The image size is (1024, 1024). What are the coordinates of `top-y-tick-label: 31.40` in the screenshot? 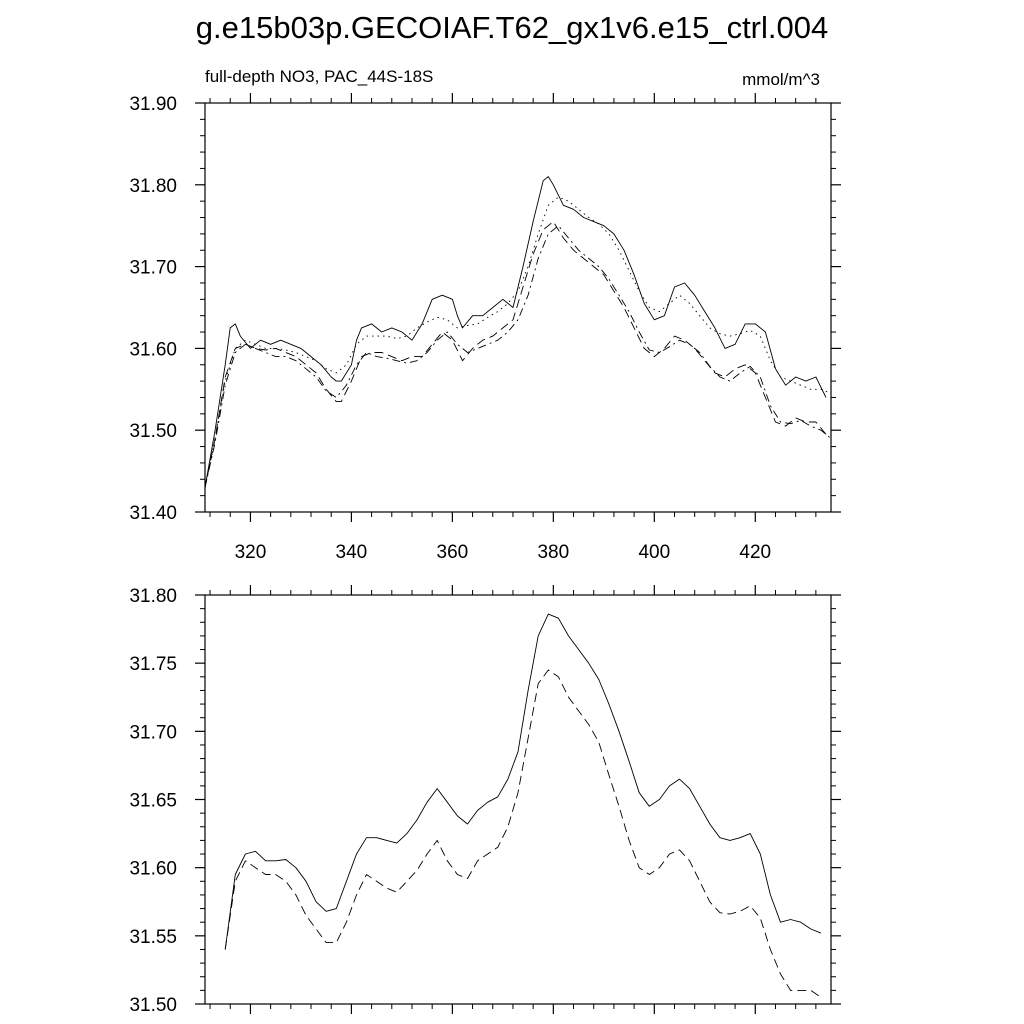 It's located at (153, 513).